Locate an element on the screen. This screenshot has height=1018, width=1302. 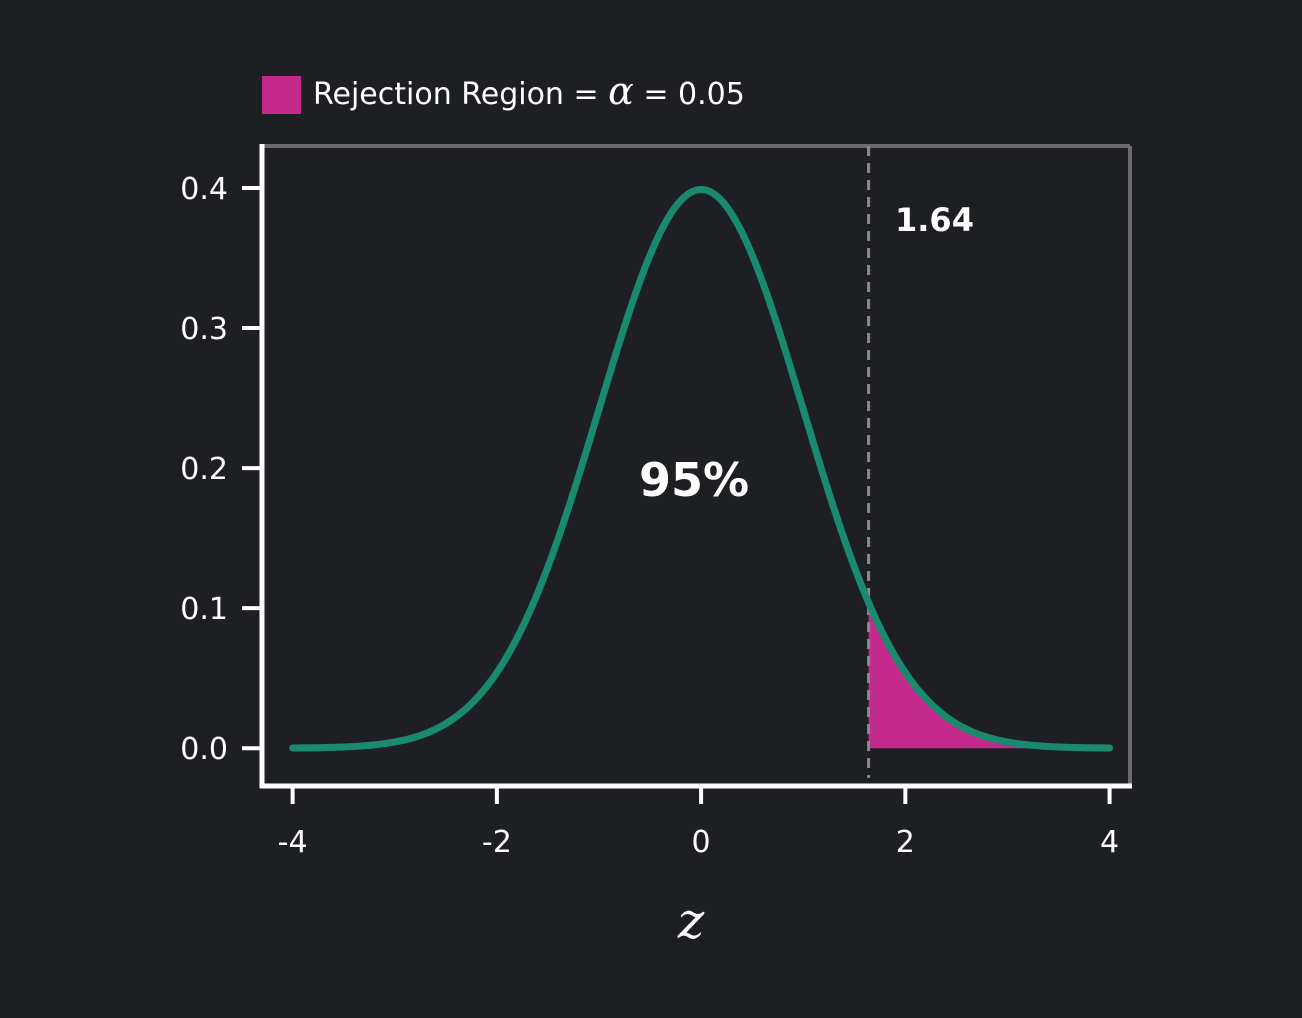
y-ticks: 0.0 0.1 0.2 0.3 0.4 is located at coordinates (221, 469).